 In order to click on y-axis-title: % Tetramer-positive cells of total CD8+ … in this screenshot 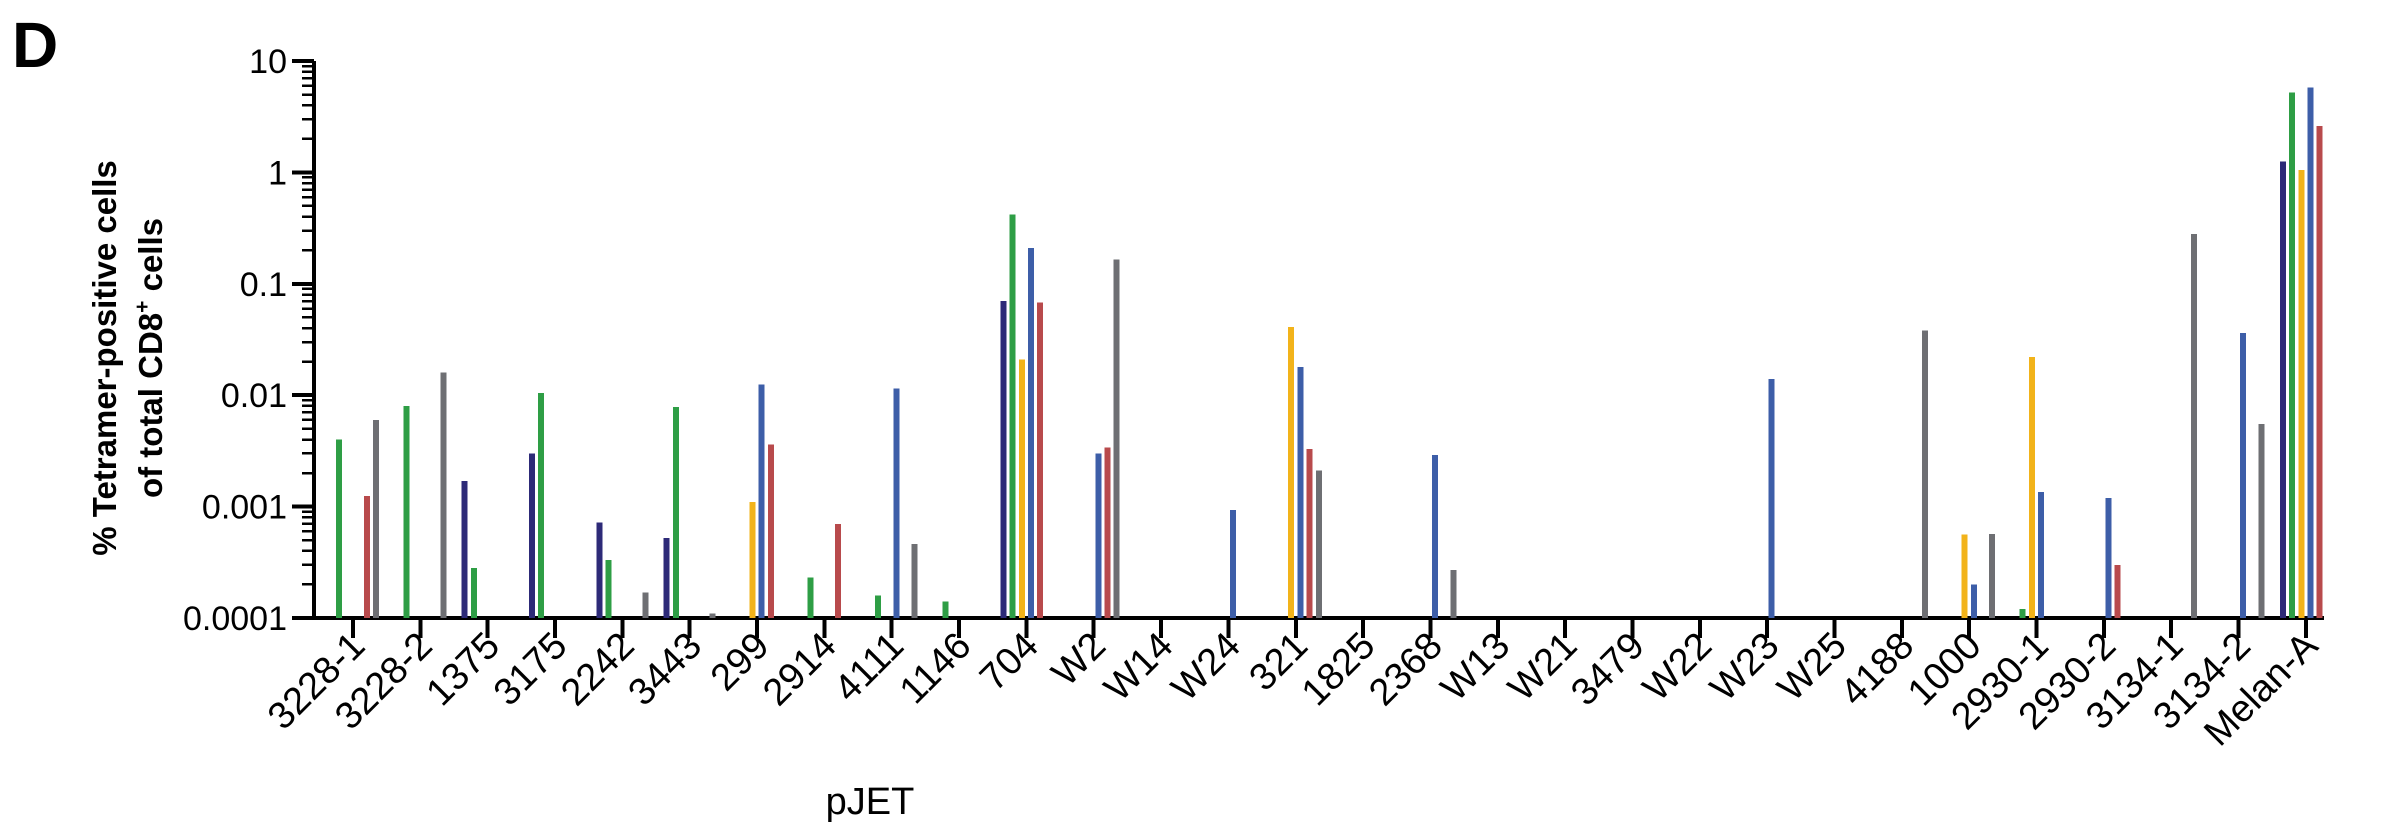, I will do `click(127, 358)`.